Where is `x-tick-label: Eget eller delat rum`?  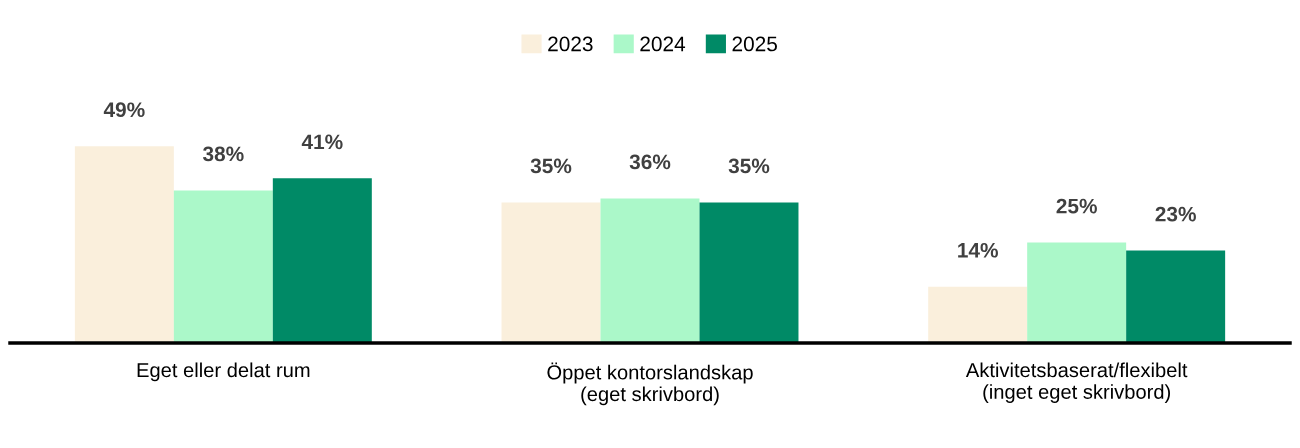
x-tick-label: Eget eller delat rum is located at coordinates (223, 372).